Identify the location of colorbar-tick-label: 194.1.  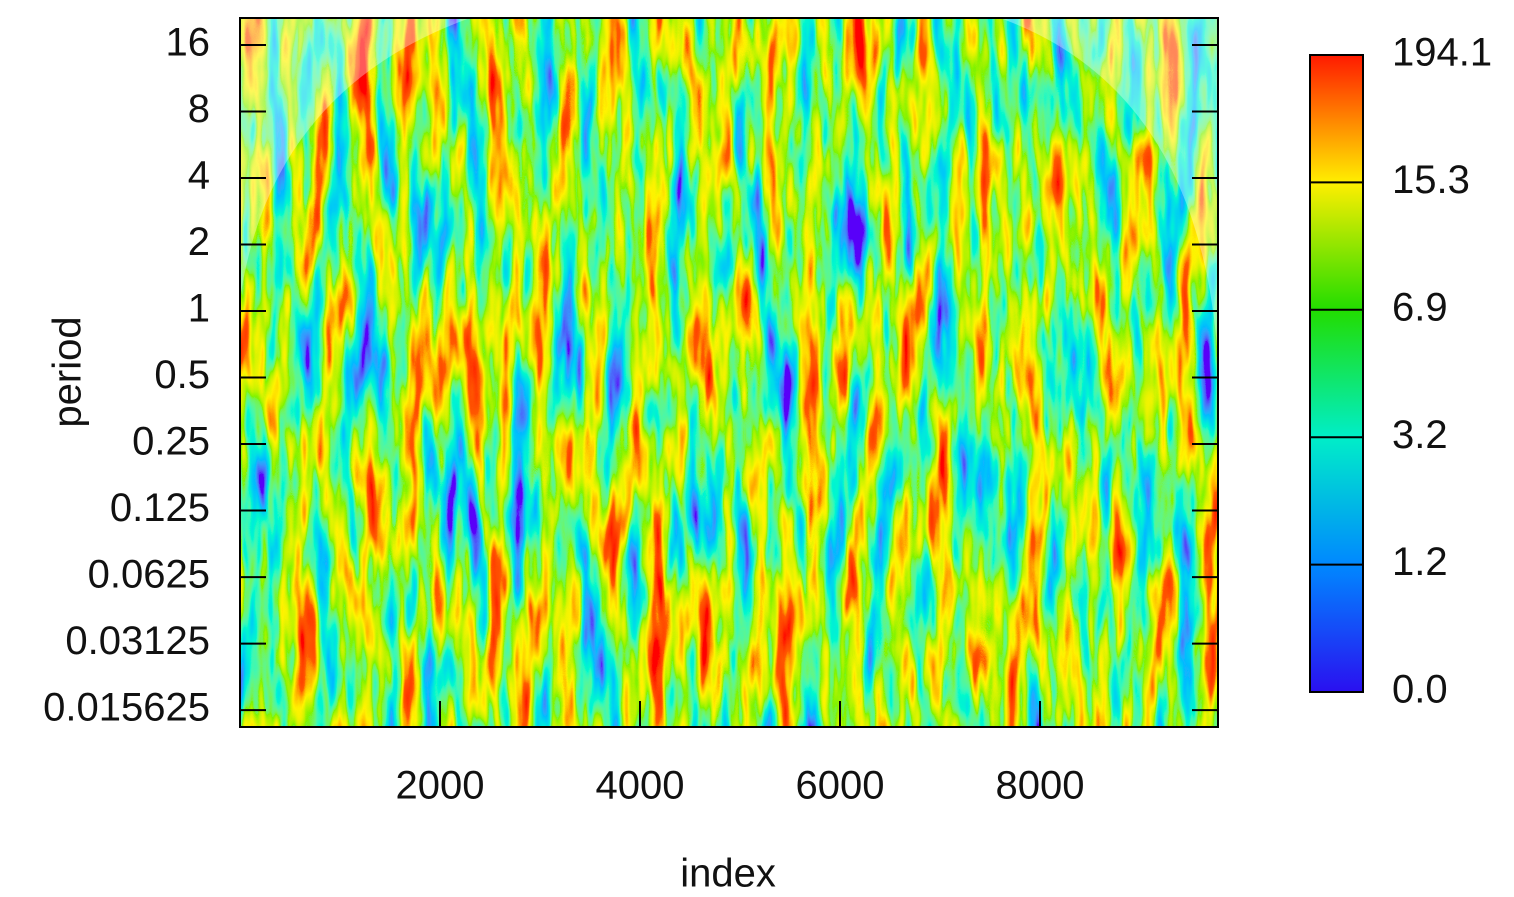
(1442, 53).